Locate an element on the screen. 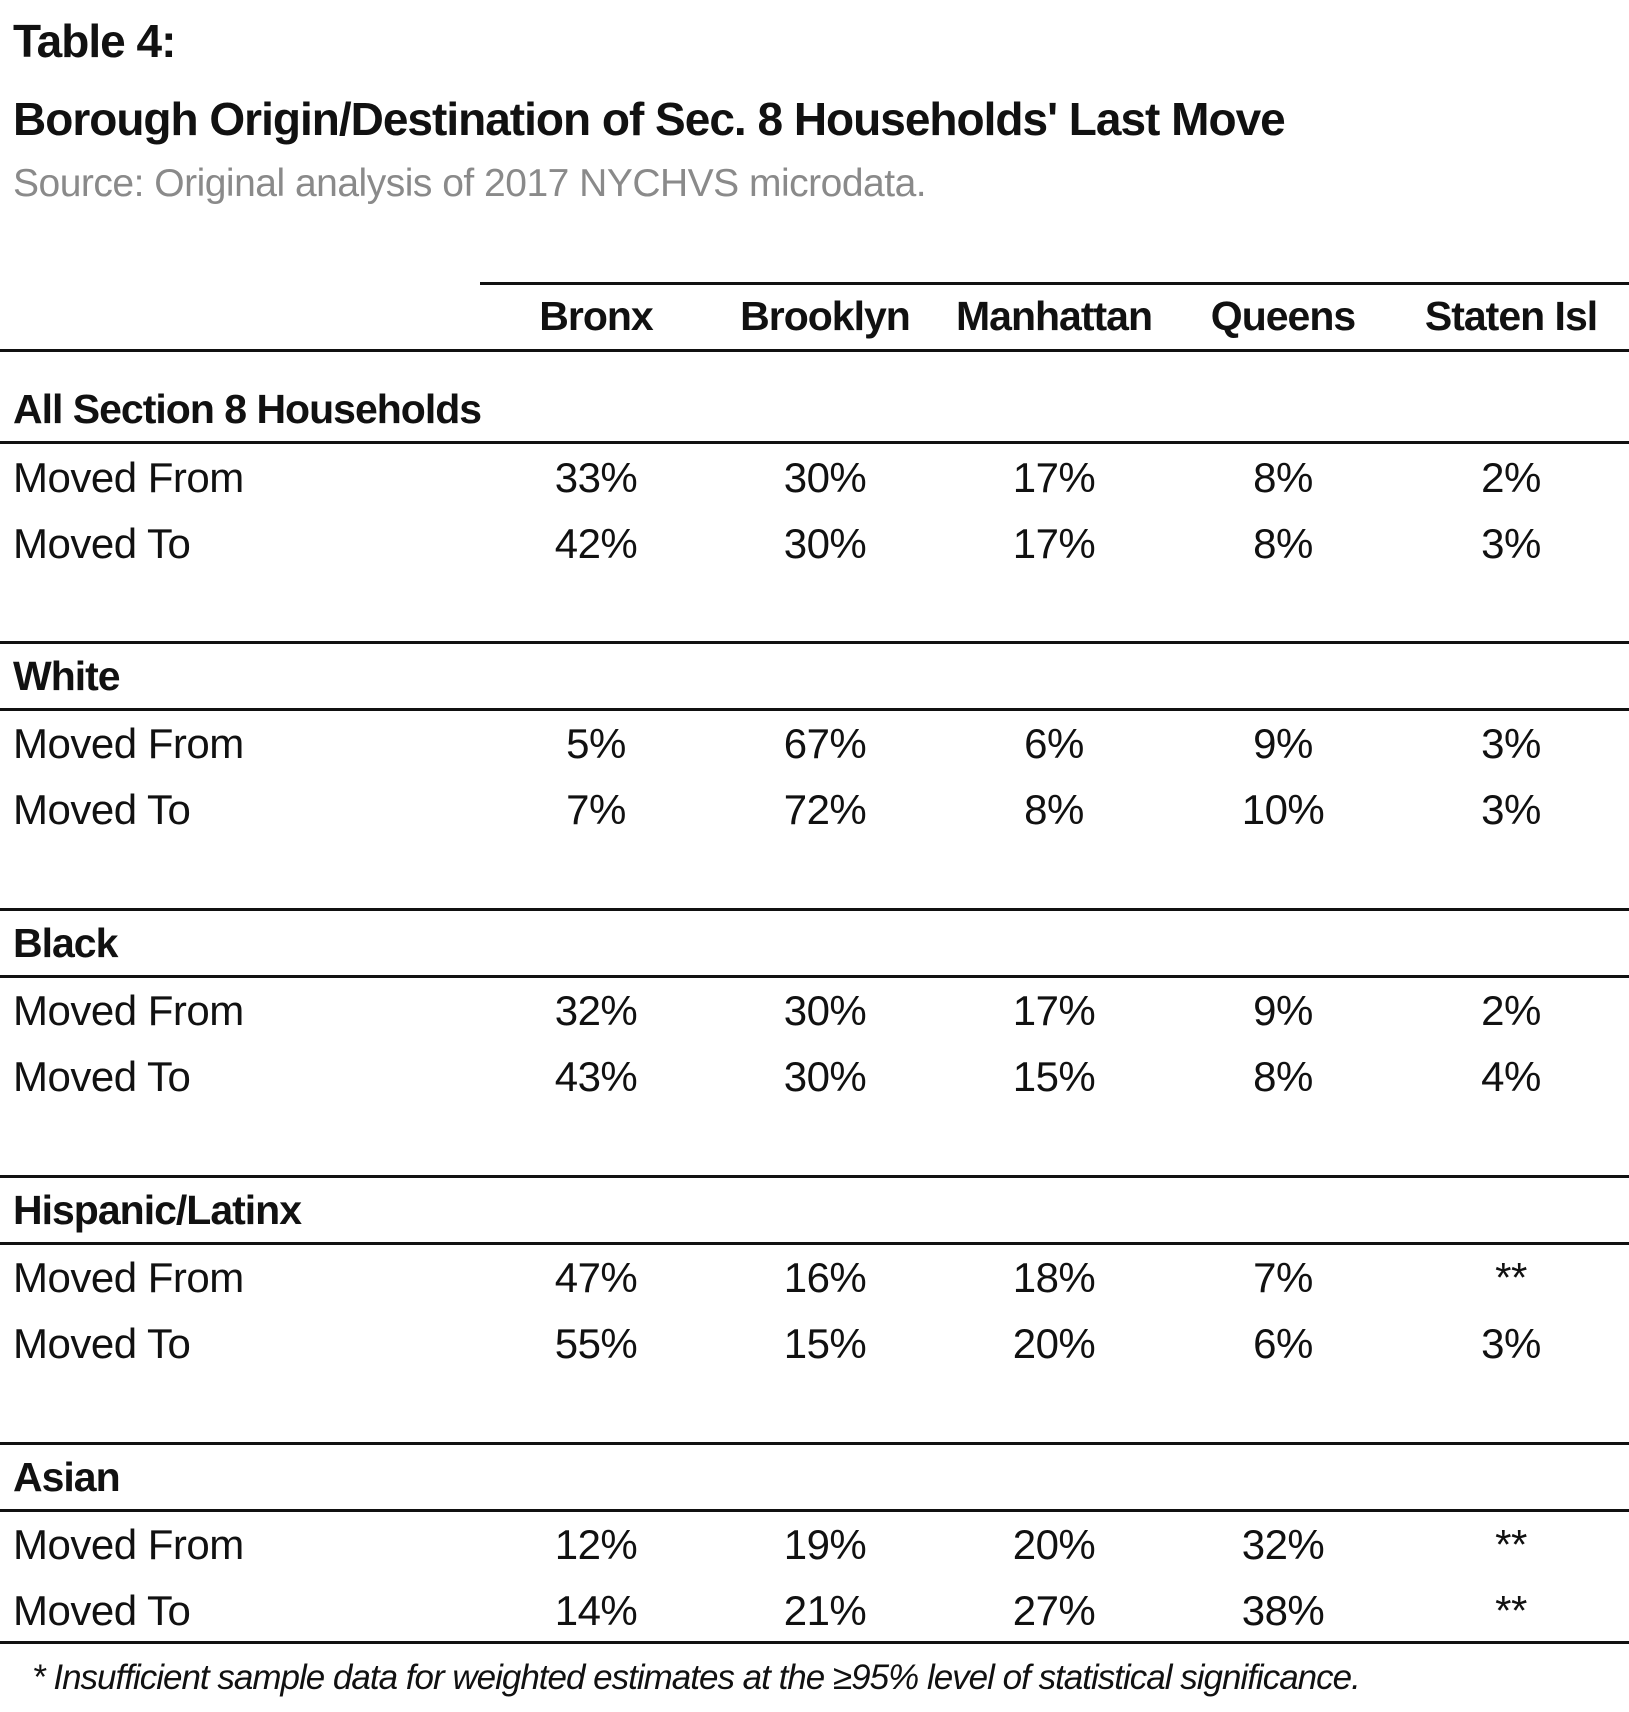  table-cell: 38% is located at coordinates (1283, 1610).